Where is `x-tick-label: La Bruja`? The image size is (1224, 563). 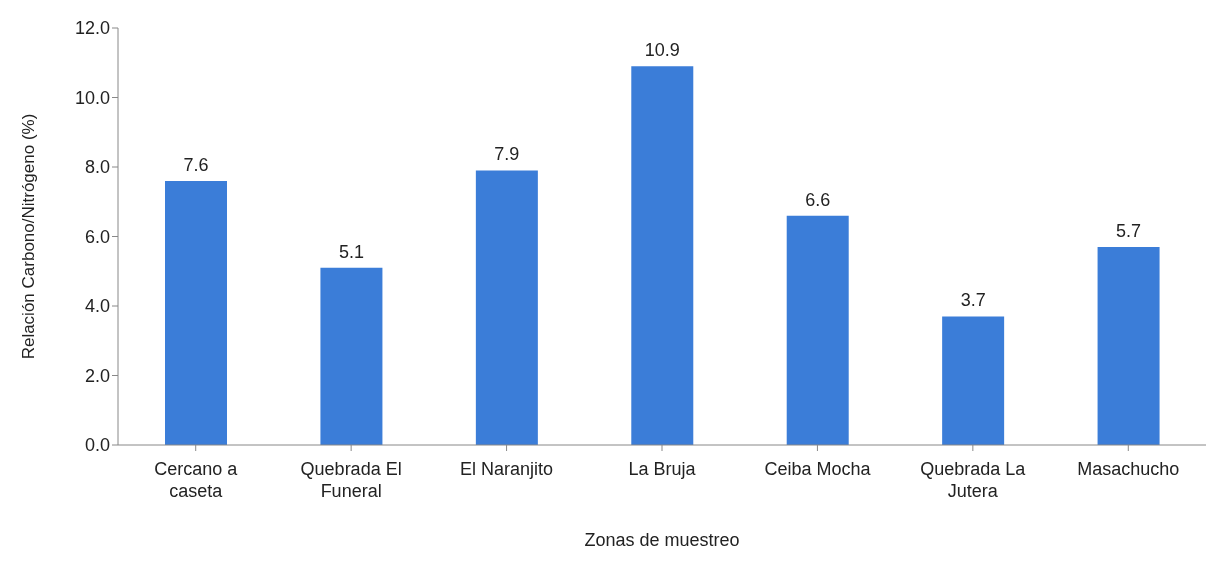
x-tick-label: La Bruja is located at coordinates (662, 469).